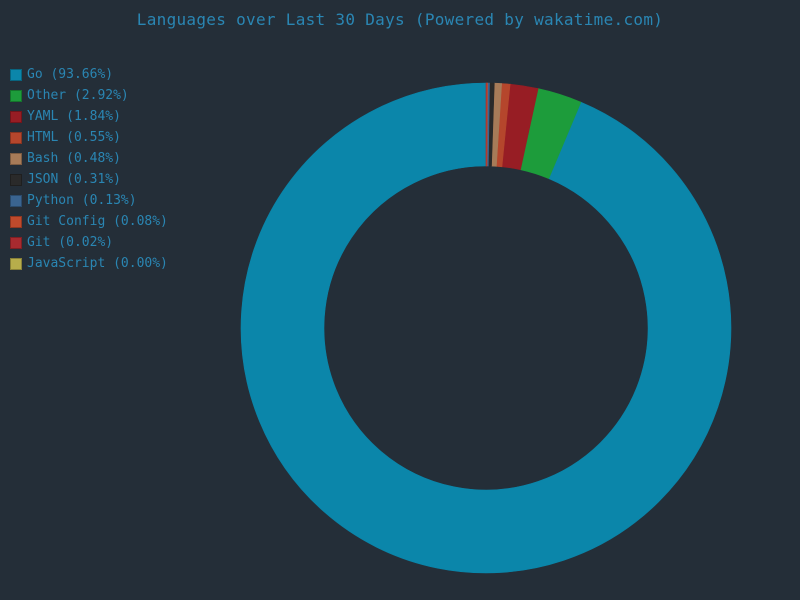 The image size is (800, 600). I want to click on legend-item: HTML (0.55%), so click(89, 137).